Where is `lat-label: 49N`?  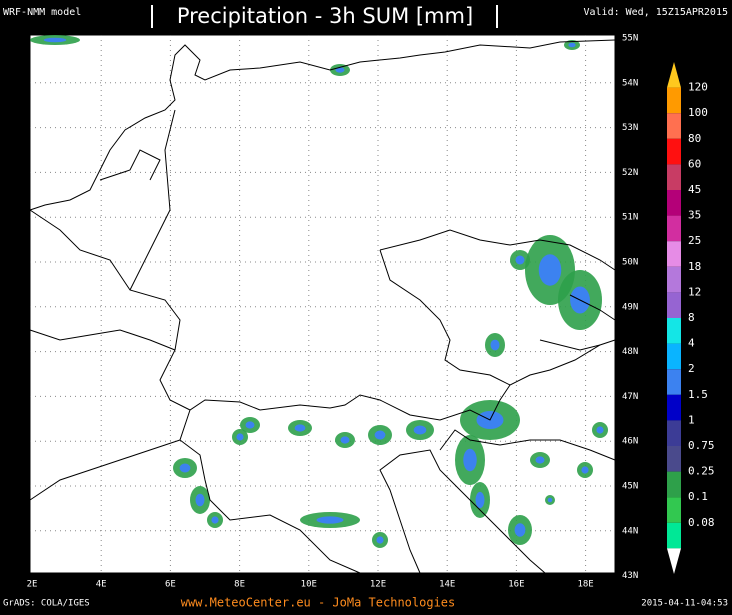 lat-label: 49N is located at coordinates (630, 307).